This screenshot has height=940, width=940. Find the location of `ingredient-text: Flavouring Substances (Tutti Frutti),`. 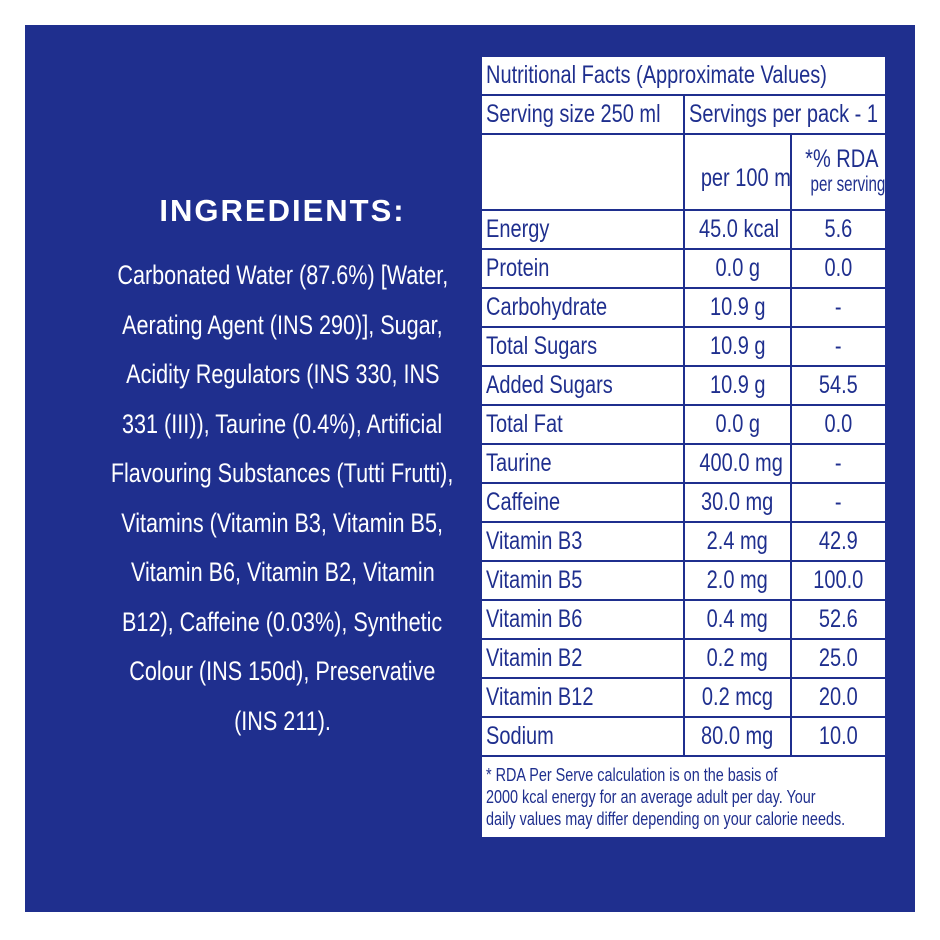

ingredient-text: Flavouring Substances (Tutti Frutti), is located at coordinates (282, 473).